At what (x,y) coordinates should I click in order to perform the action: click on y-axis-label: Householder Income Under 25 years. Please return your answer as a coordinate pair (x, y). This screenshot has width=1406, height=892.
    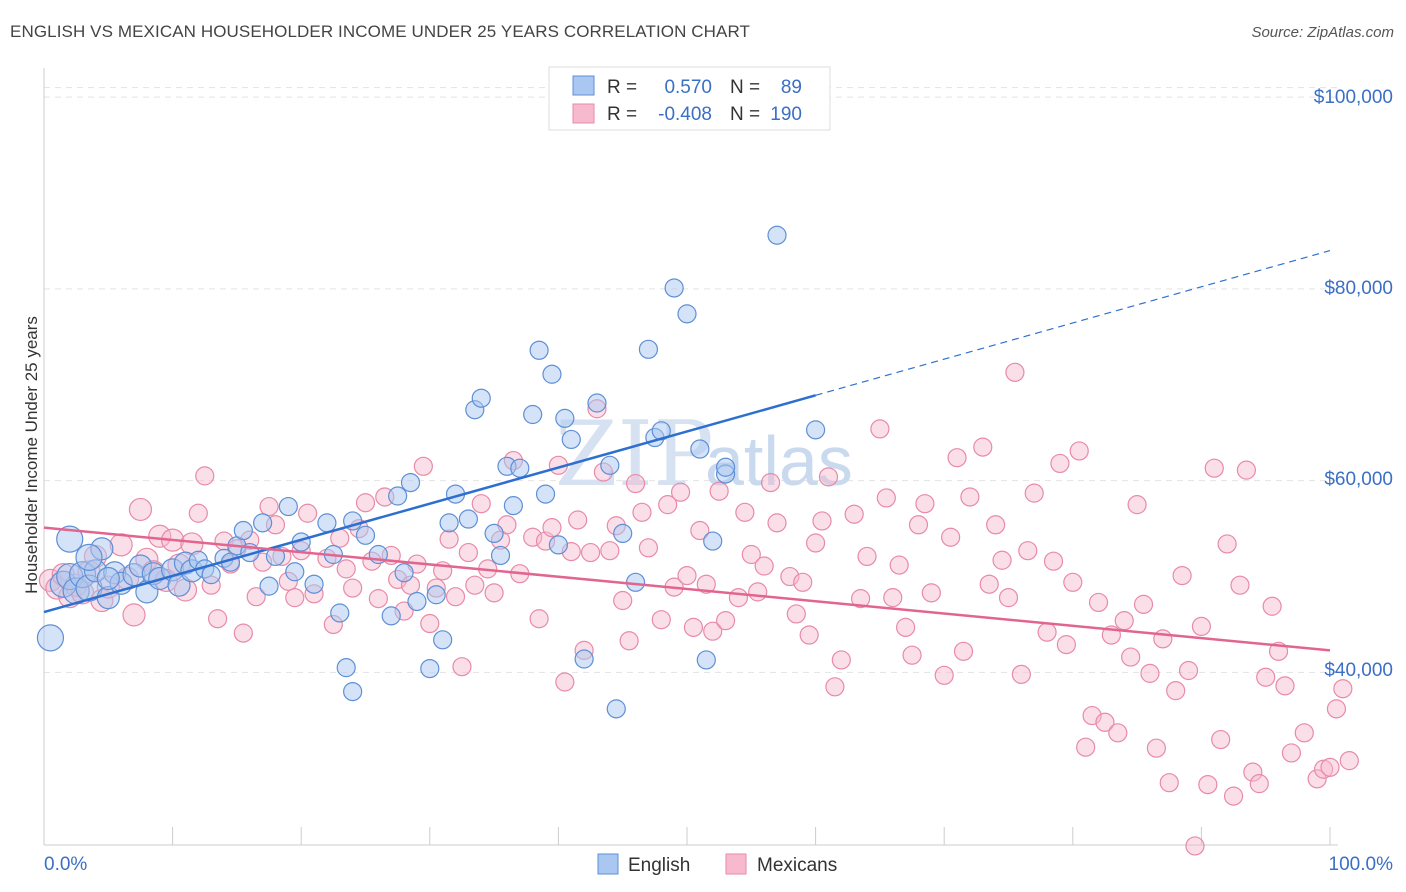
    Looking at the image, I should click on (31, 455).